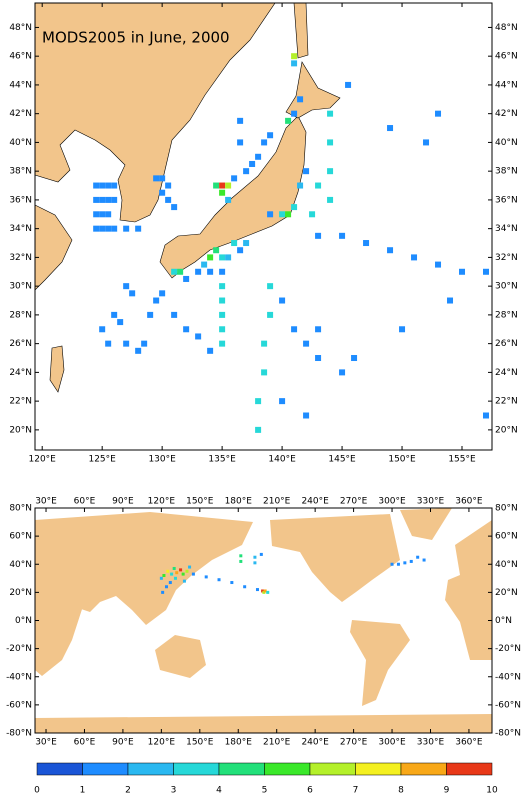 The image size is (529, 812). I want to click on lat-label: -60°N, so click(19, 705).